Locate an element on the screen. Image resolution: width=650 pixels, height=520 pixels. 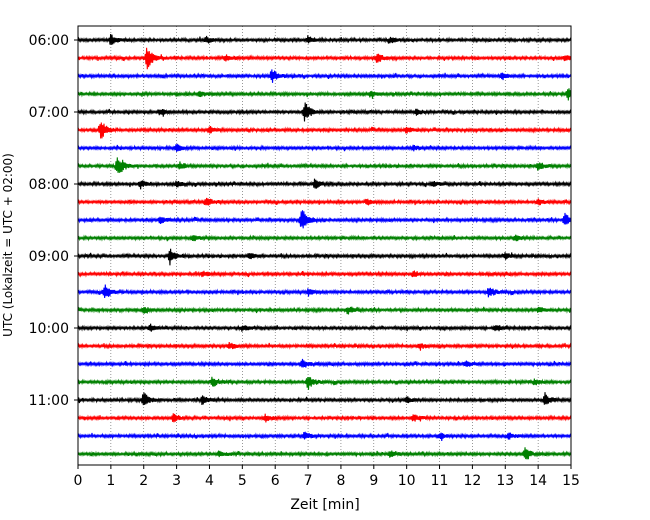
trace-11:30 is located at coordinates (324, 436).